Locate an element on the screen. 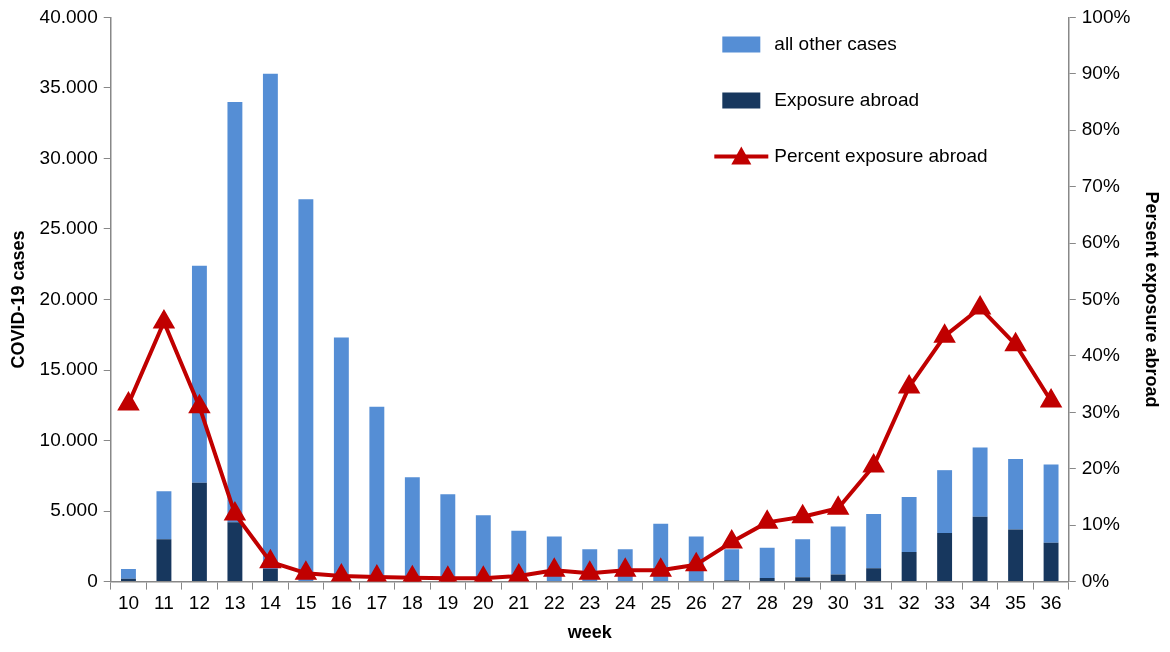 The image size is (1170, 652). y-tick-label: 30.000 is located at coordinates (68, 157).